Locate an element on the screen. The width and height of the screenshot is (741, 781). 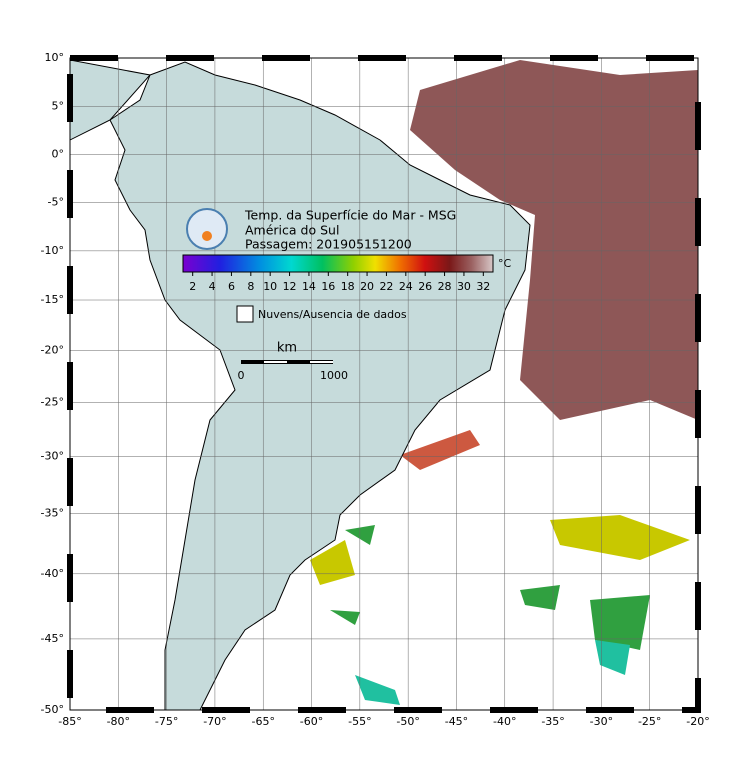
colorbar is located at coordinates (338, 263).